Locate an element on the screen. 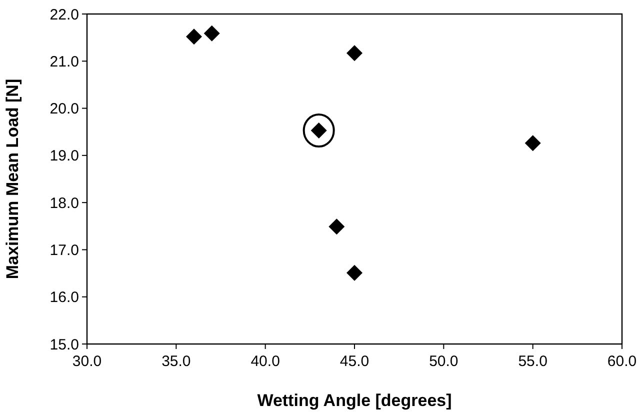  x-tick-label: 55.0 is located at coordinates (533, 361).